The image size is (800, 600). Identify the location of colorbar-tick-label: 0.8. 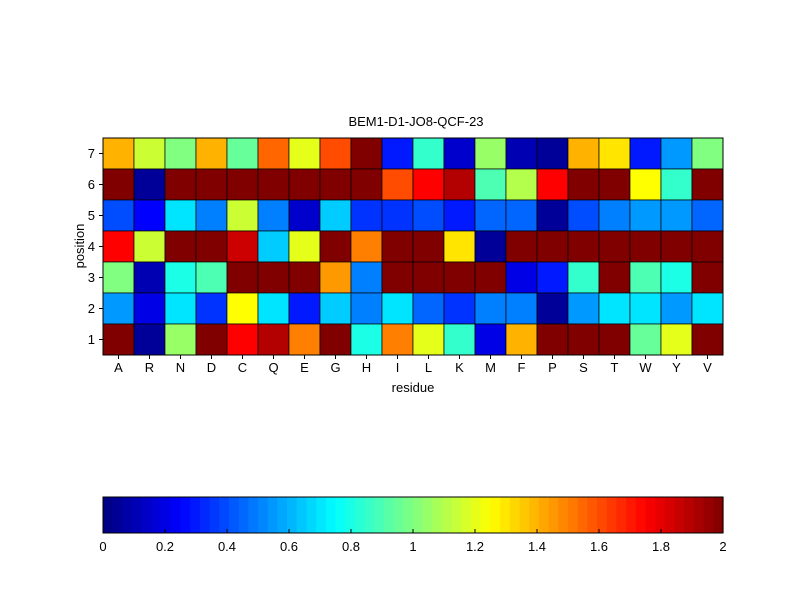
(351, 546).